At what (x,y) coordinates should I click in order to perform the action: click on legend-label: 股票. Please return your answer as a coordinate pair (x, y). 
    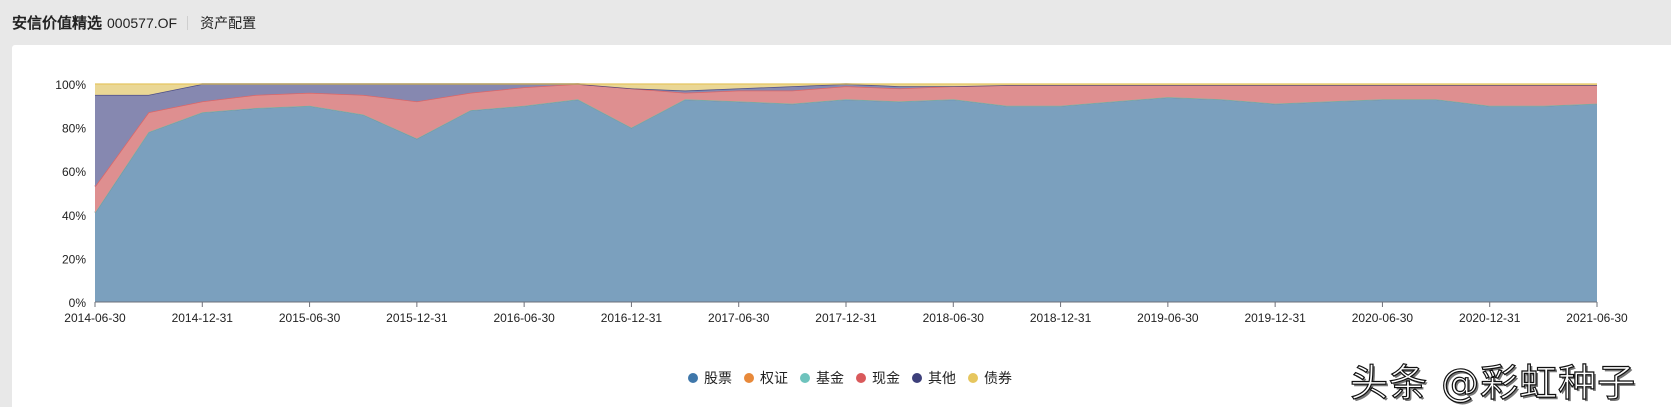
    Looking at the image, I should click on (718, 379).